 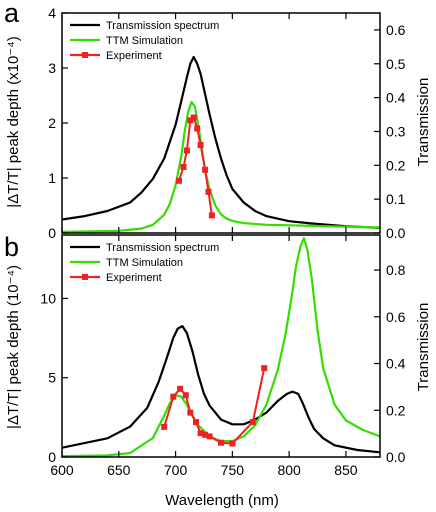 What do you see at coordinates (396, 317) in the screenshot?
I see `panel-b-y2-tick-label: 0.6` at bounding box center [396, 317].